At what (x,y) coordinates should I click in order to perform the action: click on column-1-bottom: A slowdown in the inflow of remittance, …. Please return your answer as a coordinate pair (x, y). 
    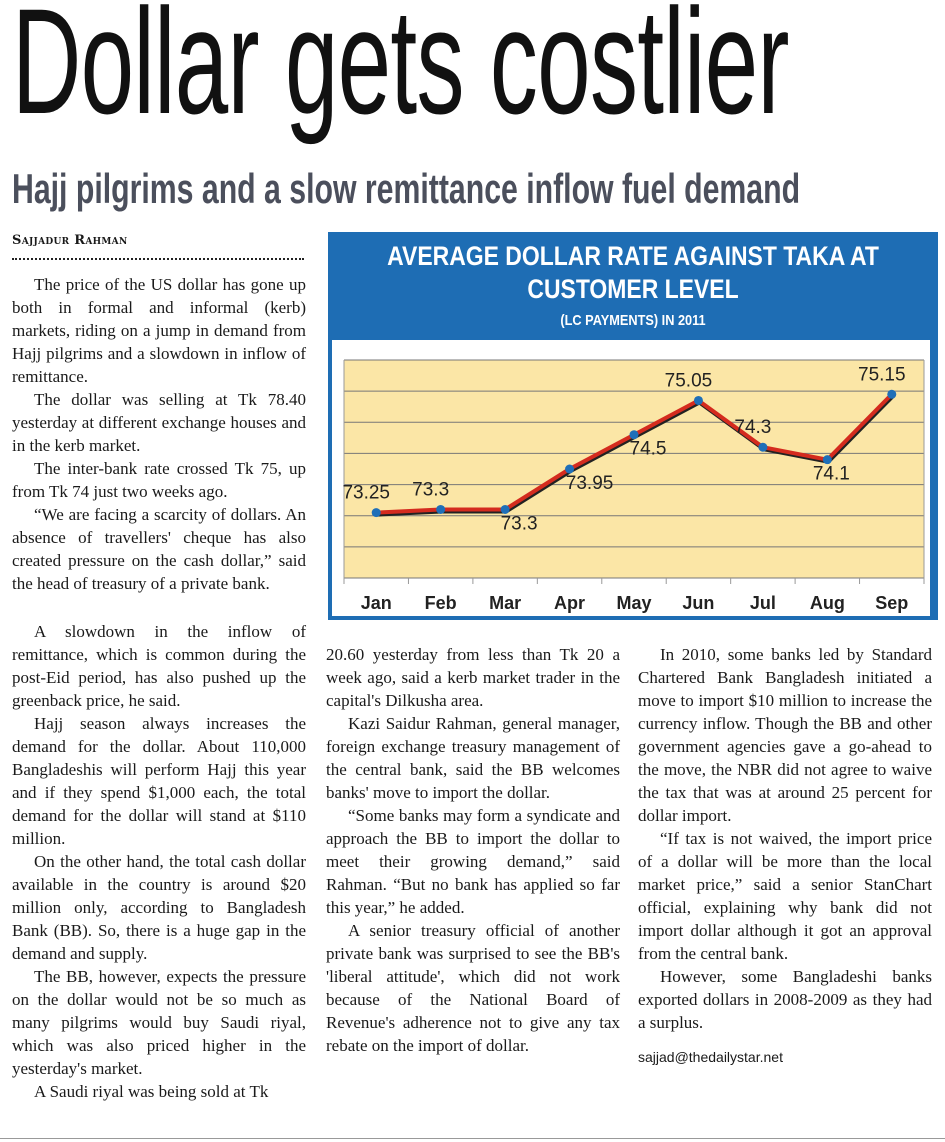
    Looking at the image, I should click on (159, 861).